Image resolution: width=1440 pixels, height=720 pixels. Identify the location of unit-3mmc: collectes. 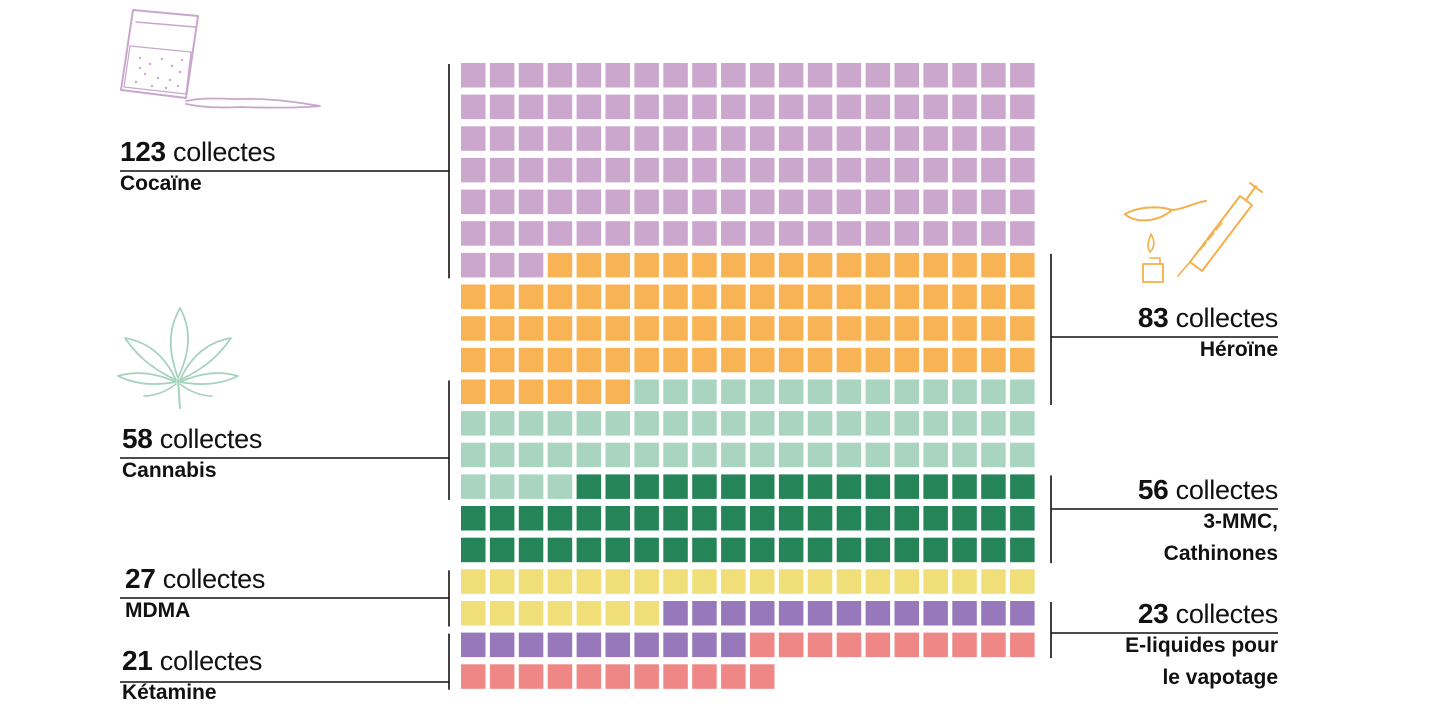
(1227, 490).